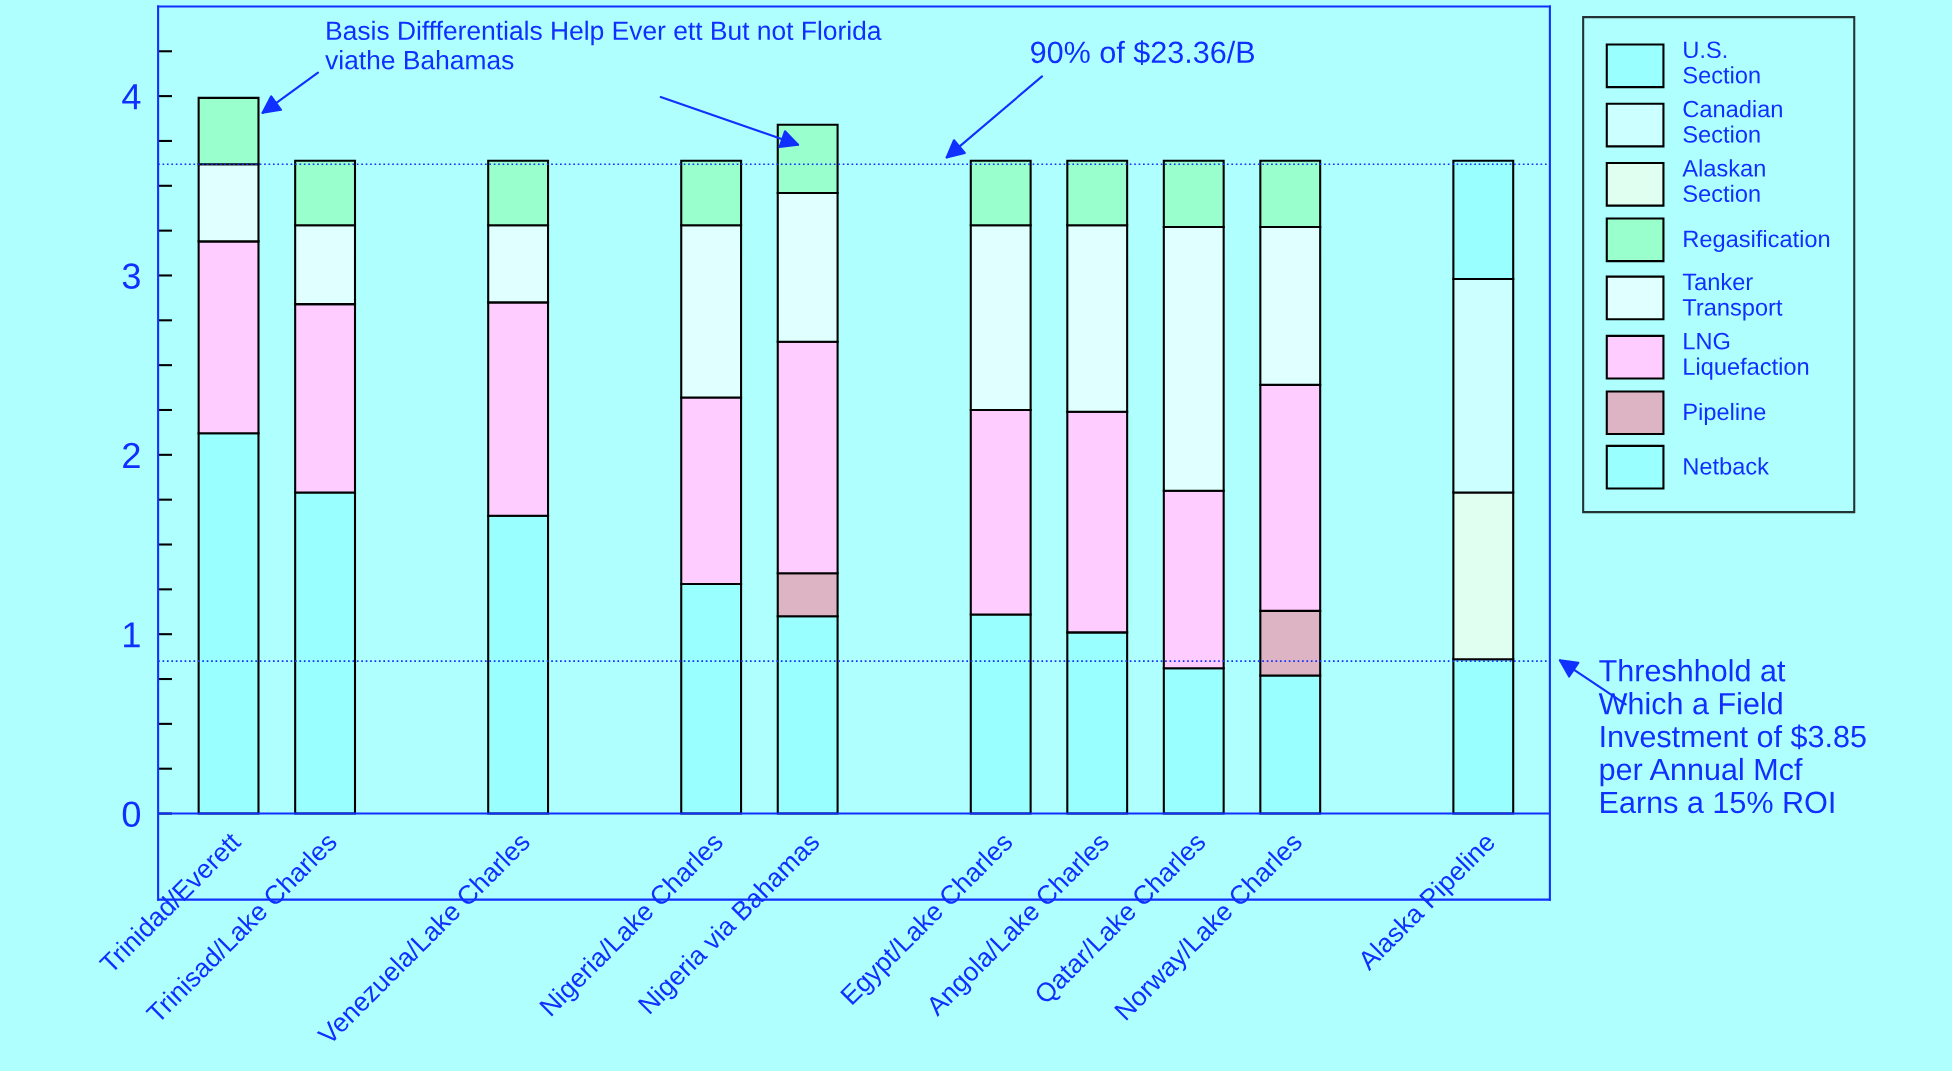 This screenshot has height=1071, width=1952. Describe the element at coordinates (1721, 62) in the screenshot. I see `legend-label: U.S. Section` at that location.